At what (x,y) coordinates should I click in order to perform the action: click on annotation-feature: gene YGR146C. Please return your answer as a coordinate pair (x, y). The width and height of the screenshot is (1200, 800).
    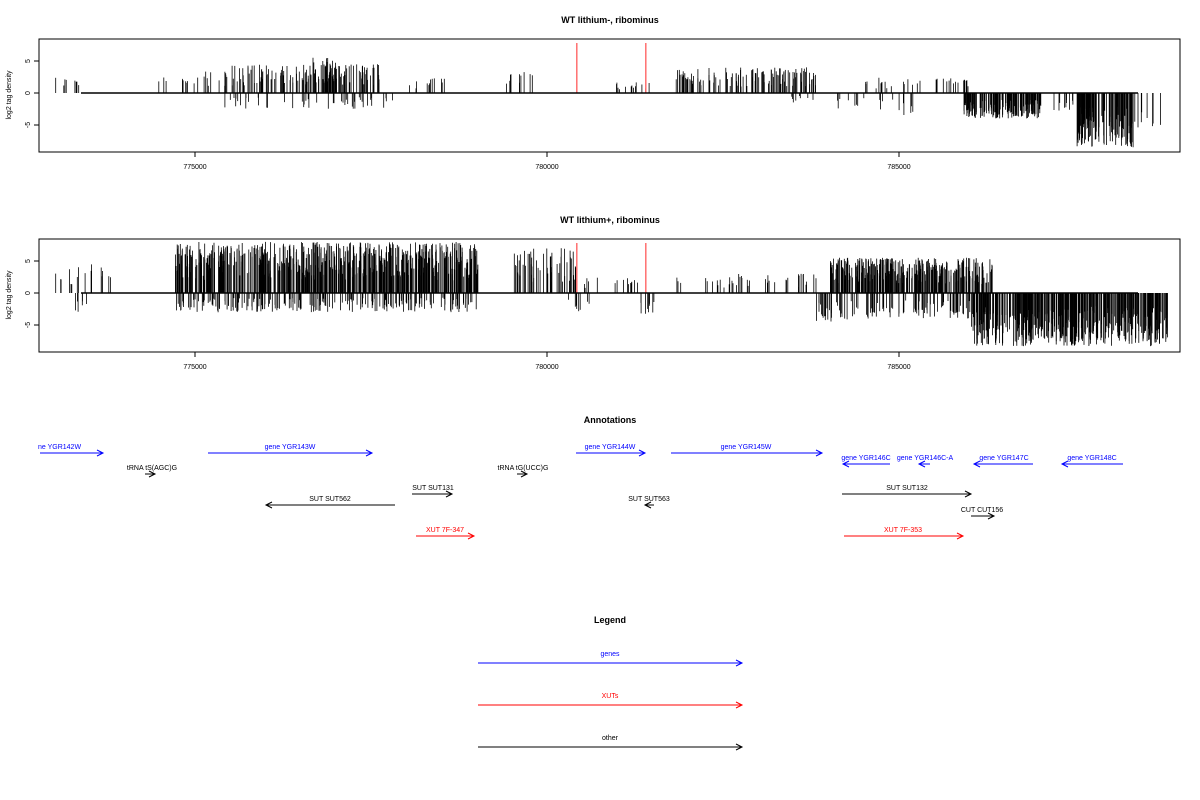
    Looking at the image, I should click on (866, 461).